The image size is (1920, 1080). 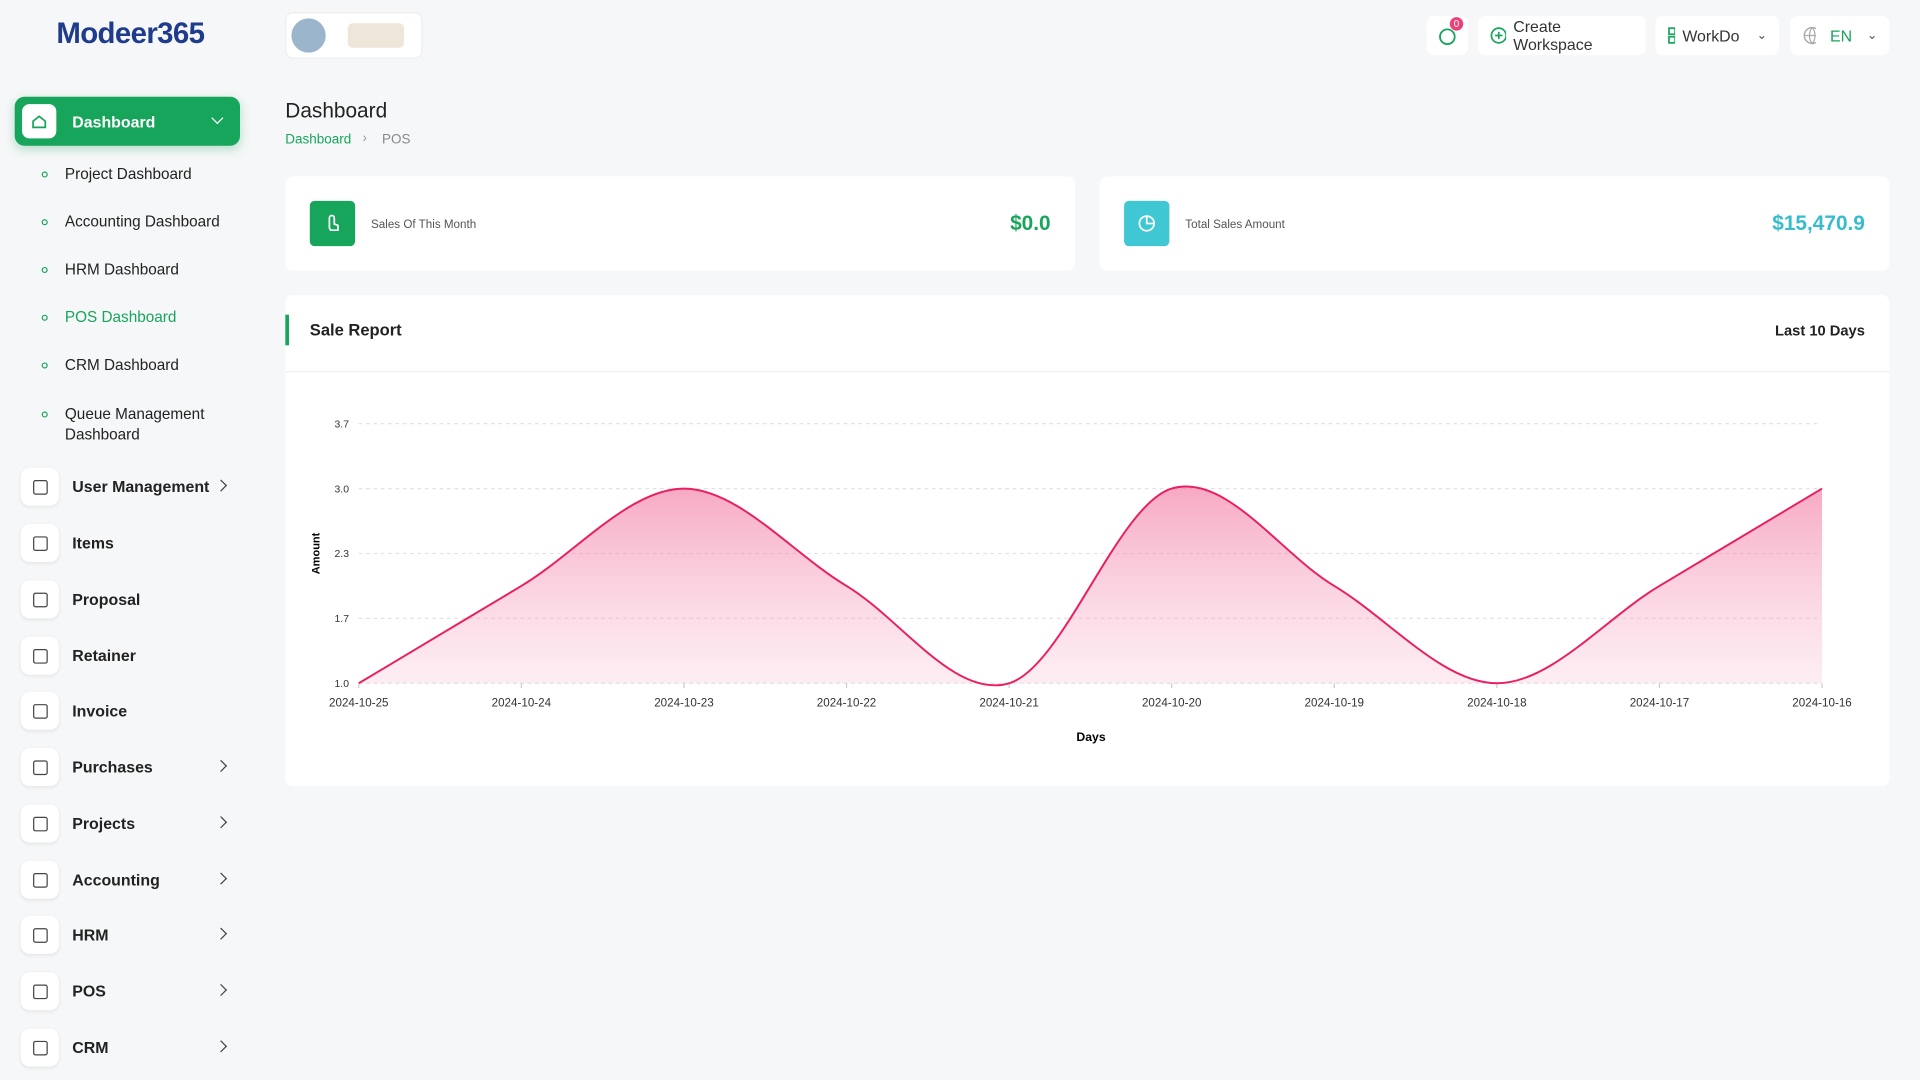 I want to click on stat-label: Total Sales Amount, so click(x=1235, y=224).